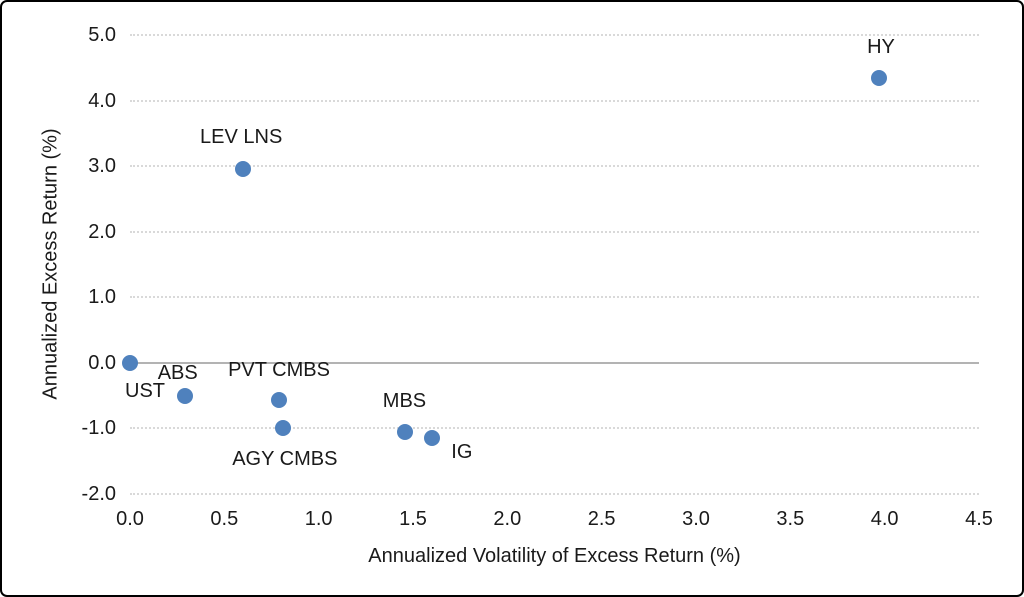  What do you see at coordinates (241, 136) in the screenshot?
I see `data-point-label: LEV LNS` at bounding box center [241, 136].